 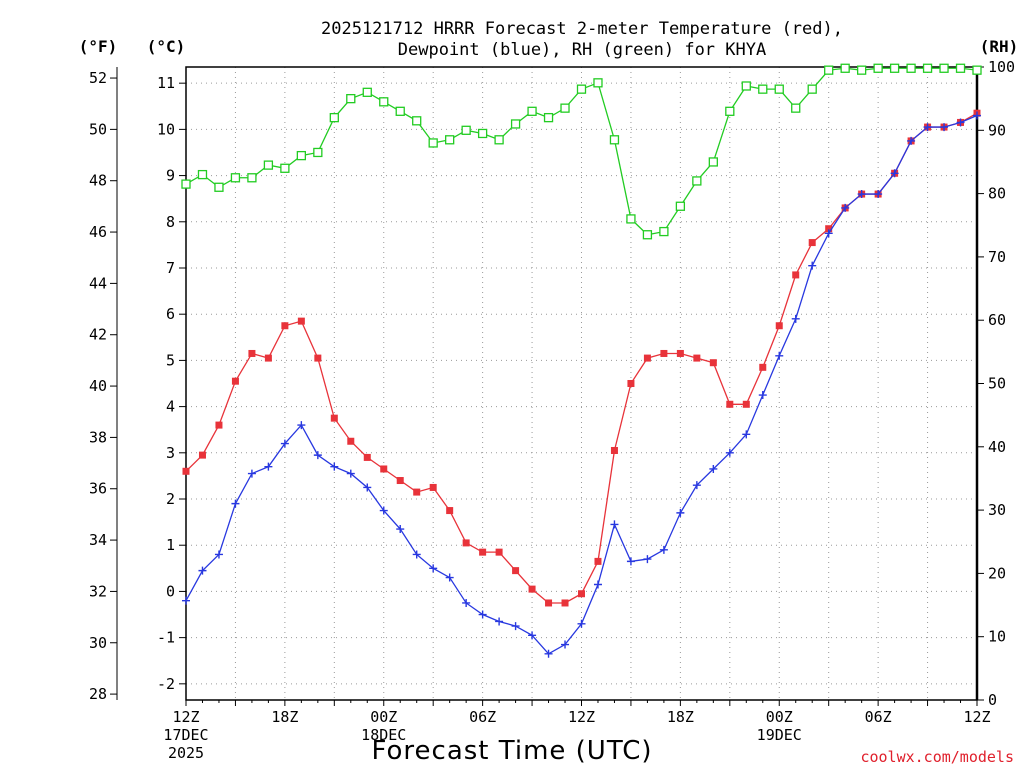 I want to click on celsius-unit-label: (°C), so click(x=166, y=46).